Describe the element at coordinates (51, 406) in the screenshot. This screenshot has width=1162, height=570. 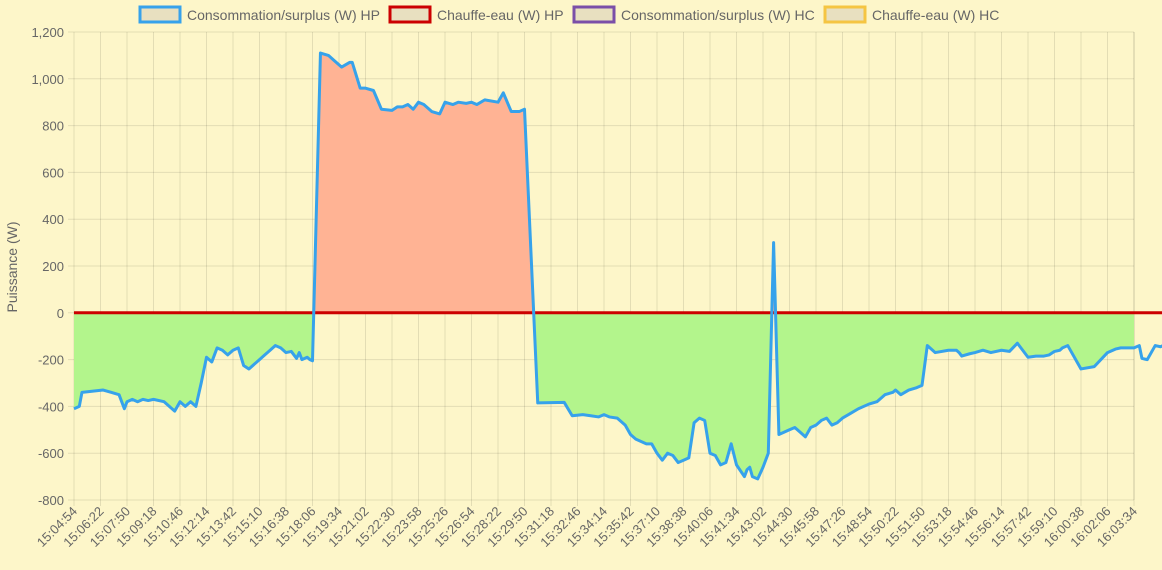
I see `y-tick-label: -400` at that location.